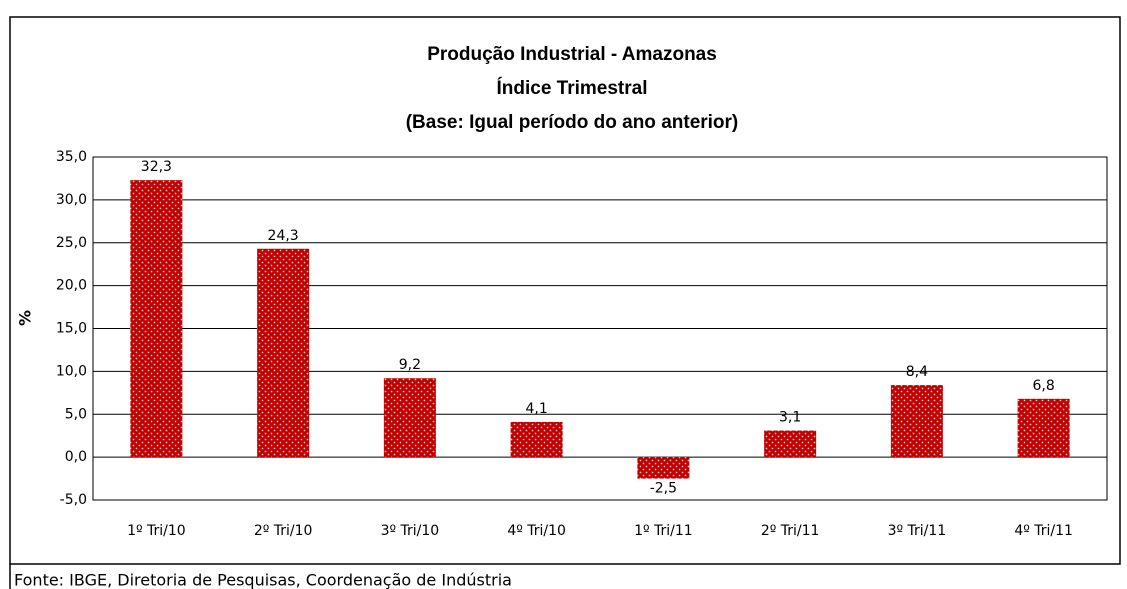  Describe the element at coordinates (663, 531) in the screenshot. I see `x-tick-label: 1º Tri/11` at that location.